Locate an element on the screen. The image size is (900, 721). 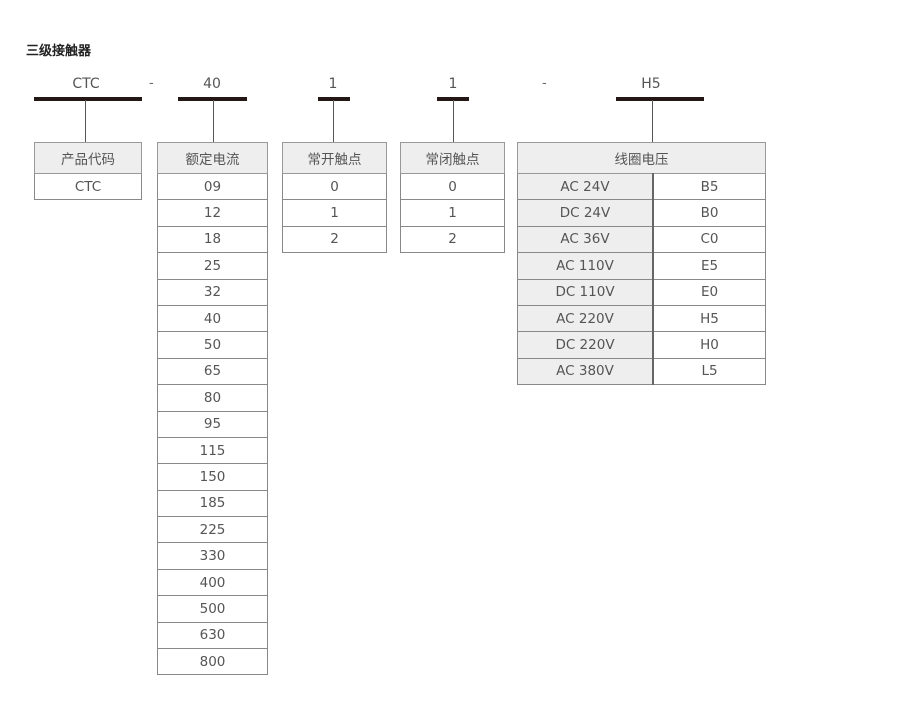
code-cell: L5 is located at coordinates (709, 371).